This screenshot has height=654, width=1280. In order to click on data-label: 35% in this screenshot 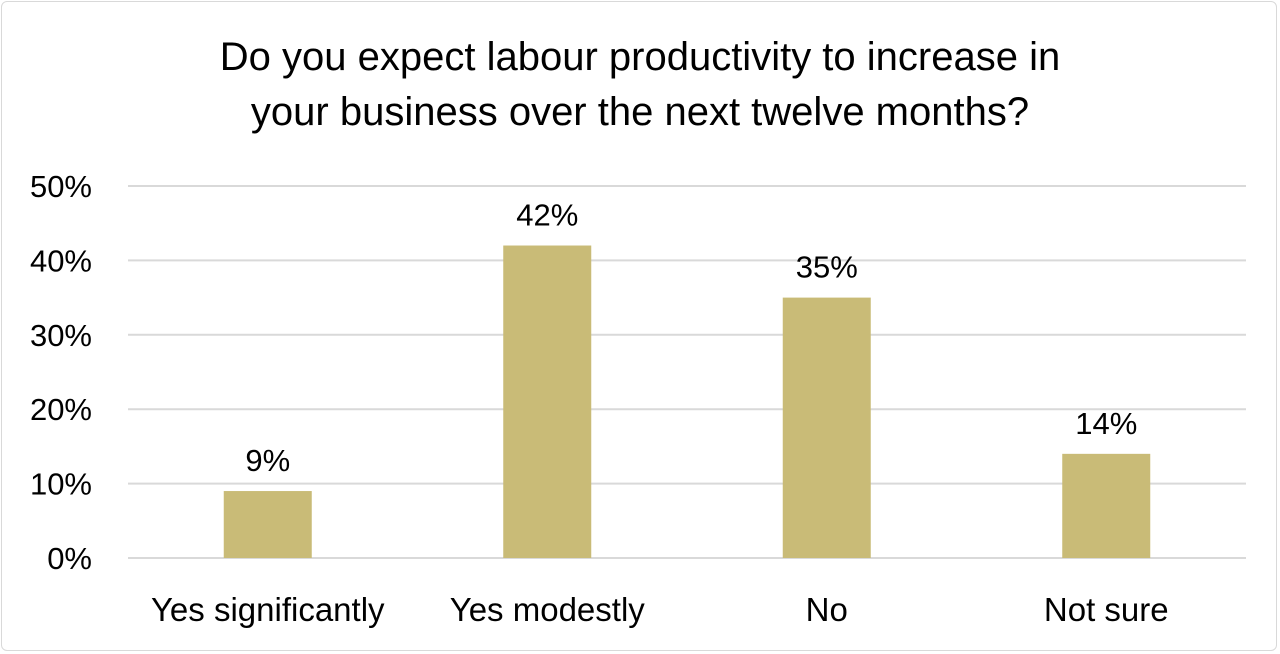, I will do `click(827, 267)`.